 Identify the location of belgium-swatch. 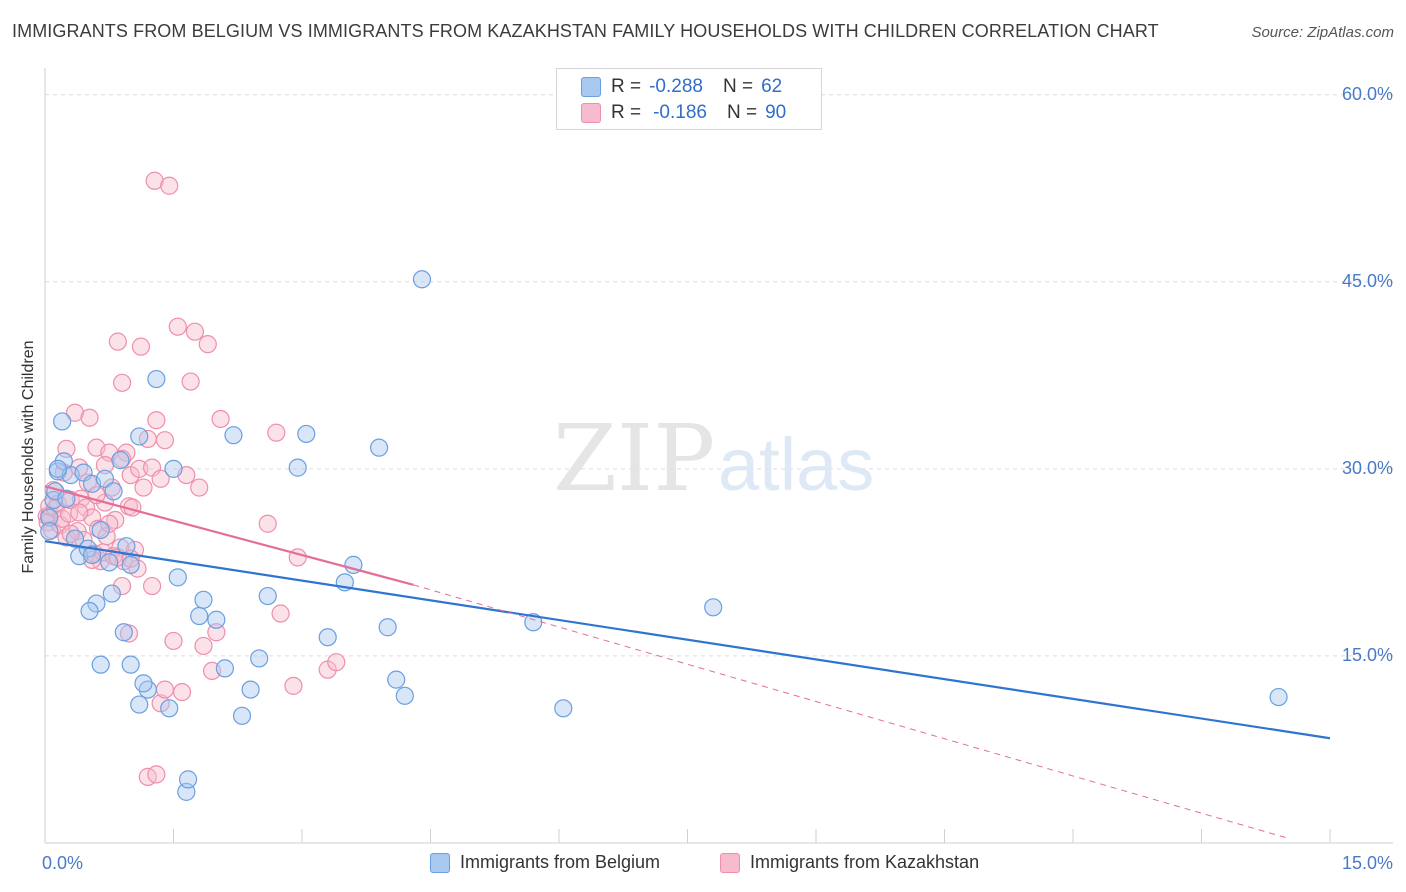
(591, 87).